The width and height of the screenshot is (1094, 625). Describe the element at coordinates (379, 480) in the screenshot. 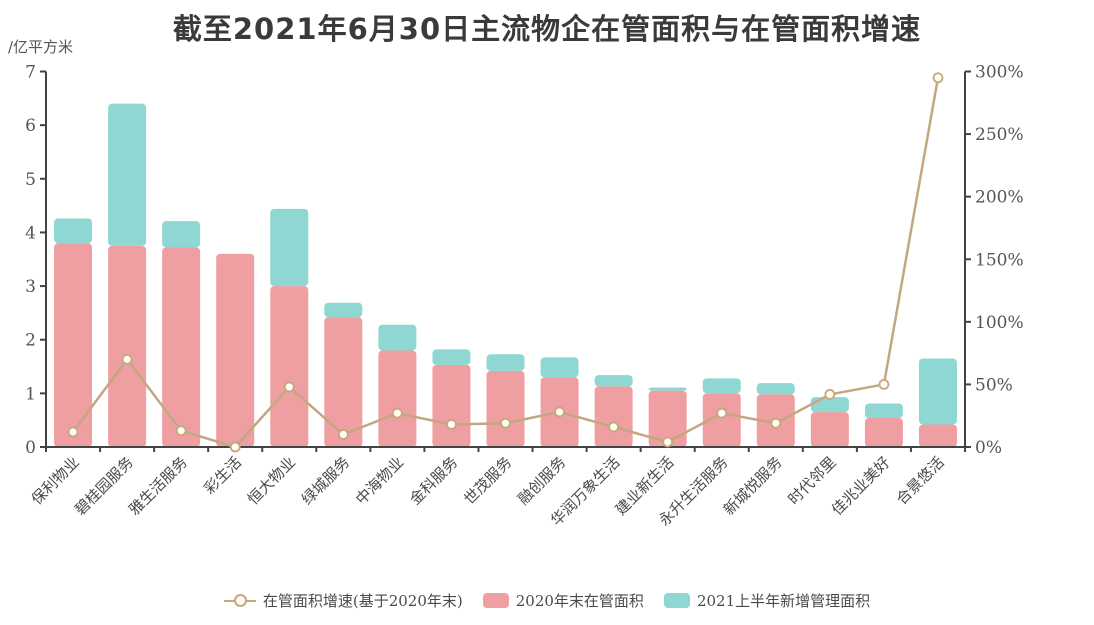

I see `x-axis-label: 中海物业` at that location.